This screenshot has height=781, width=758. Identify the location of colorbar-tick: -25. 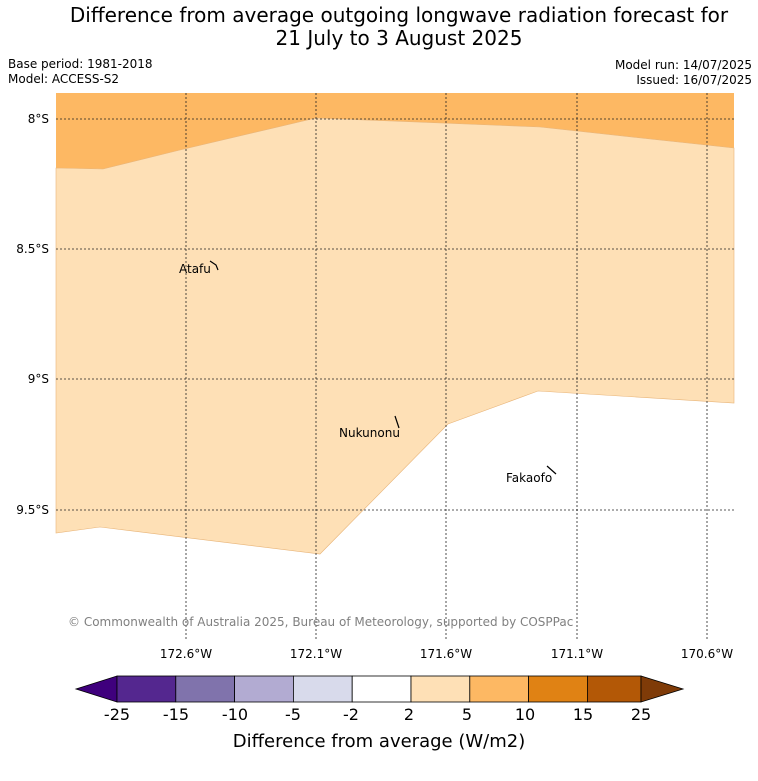
(117, 714).